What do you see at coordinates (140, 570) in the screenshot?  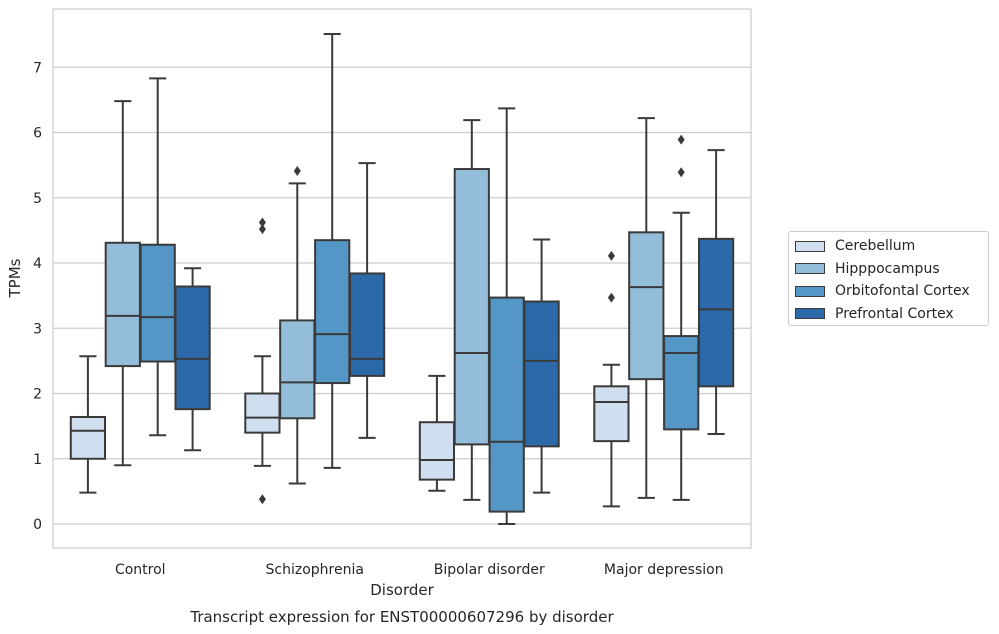 I see `x-tick-label: Control` at bounding box center [140, 570].